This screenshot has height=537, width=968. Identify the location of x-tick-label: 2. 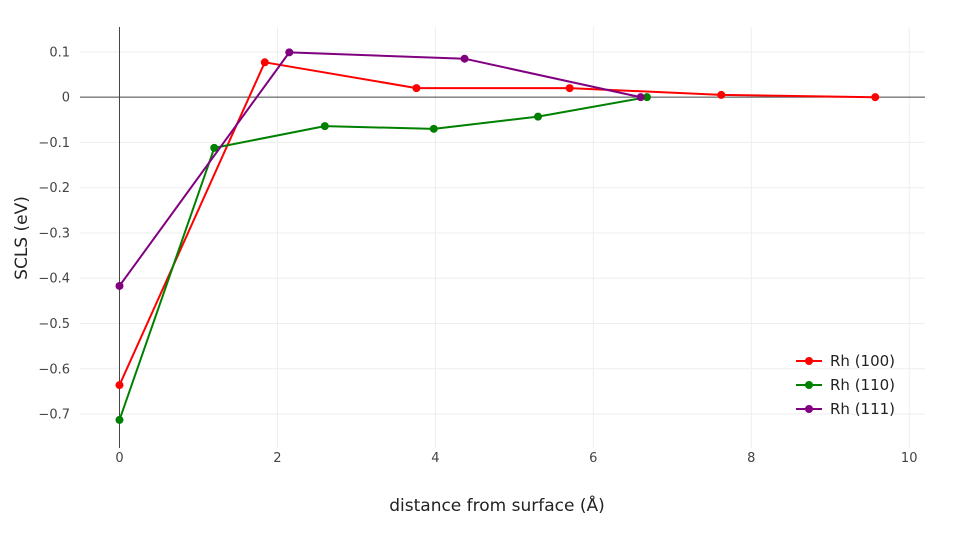
(277, 458).